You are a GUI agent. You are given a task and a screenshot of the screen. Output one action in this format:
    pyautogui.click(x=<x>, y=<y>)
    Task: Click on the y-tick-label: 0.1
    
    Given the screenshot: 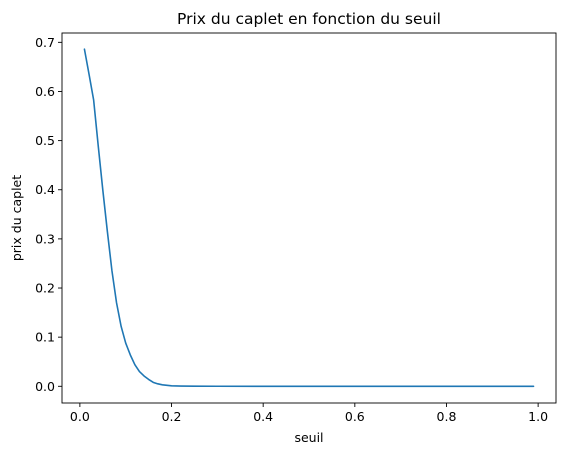 What is the action you would take?
    pyautogui.click(x=45, y=337)
    